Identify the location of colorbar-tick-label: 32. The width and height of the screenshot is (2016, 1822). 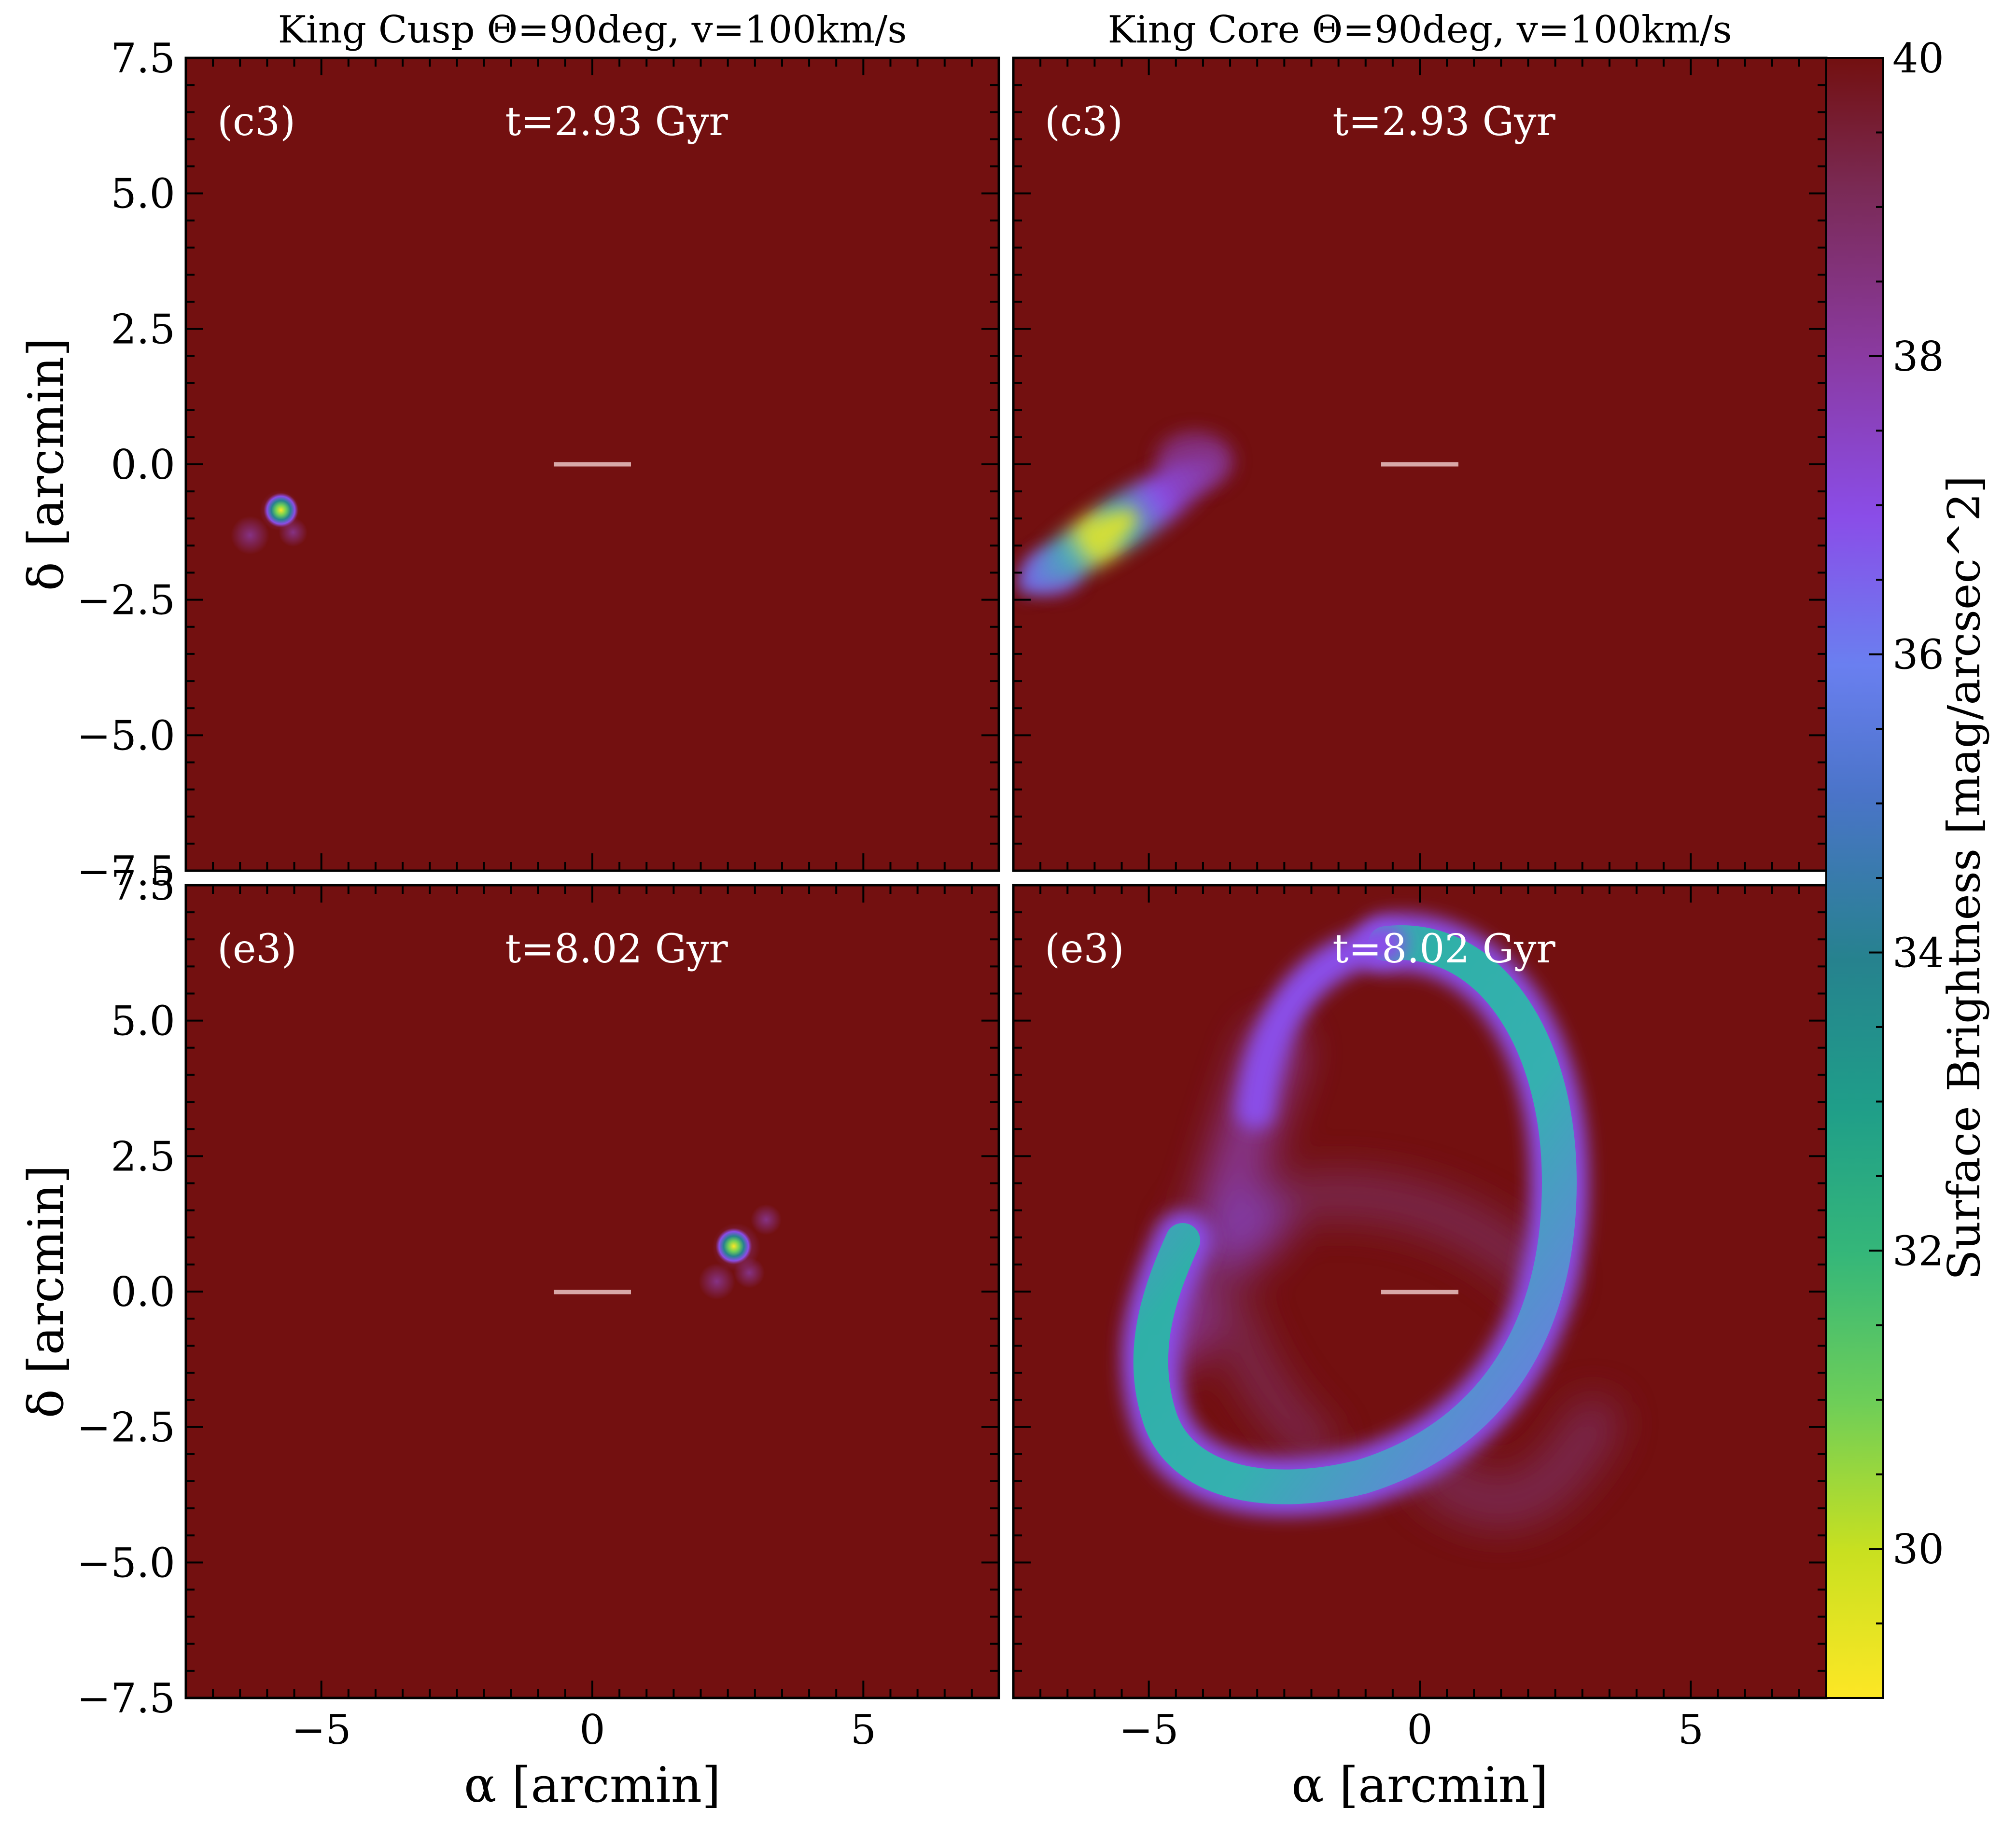
(1918, 1251).